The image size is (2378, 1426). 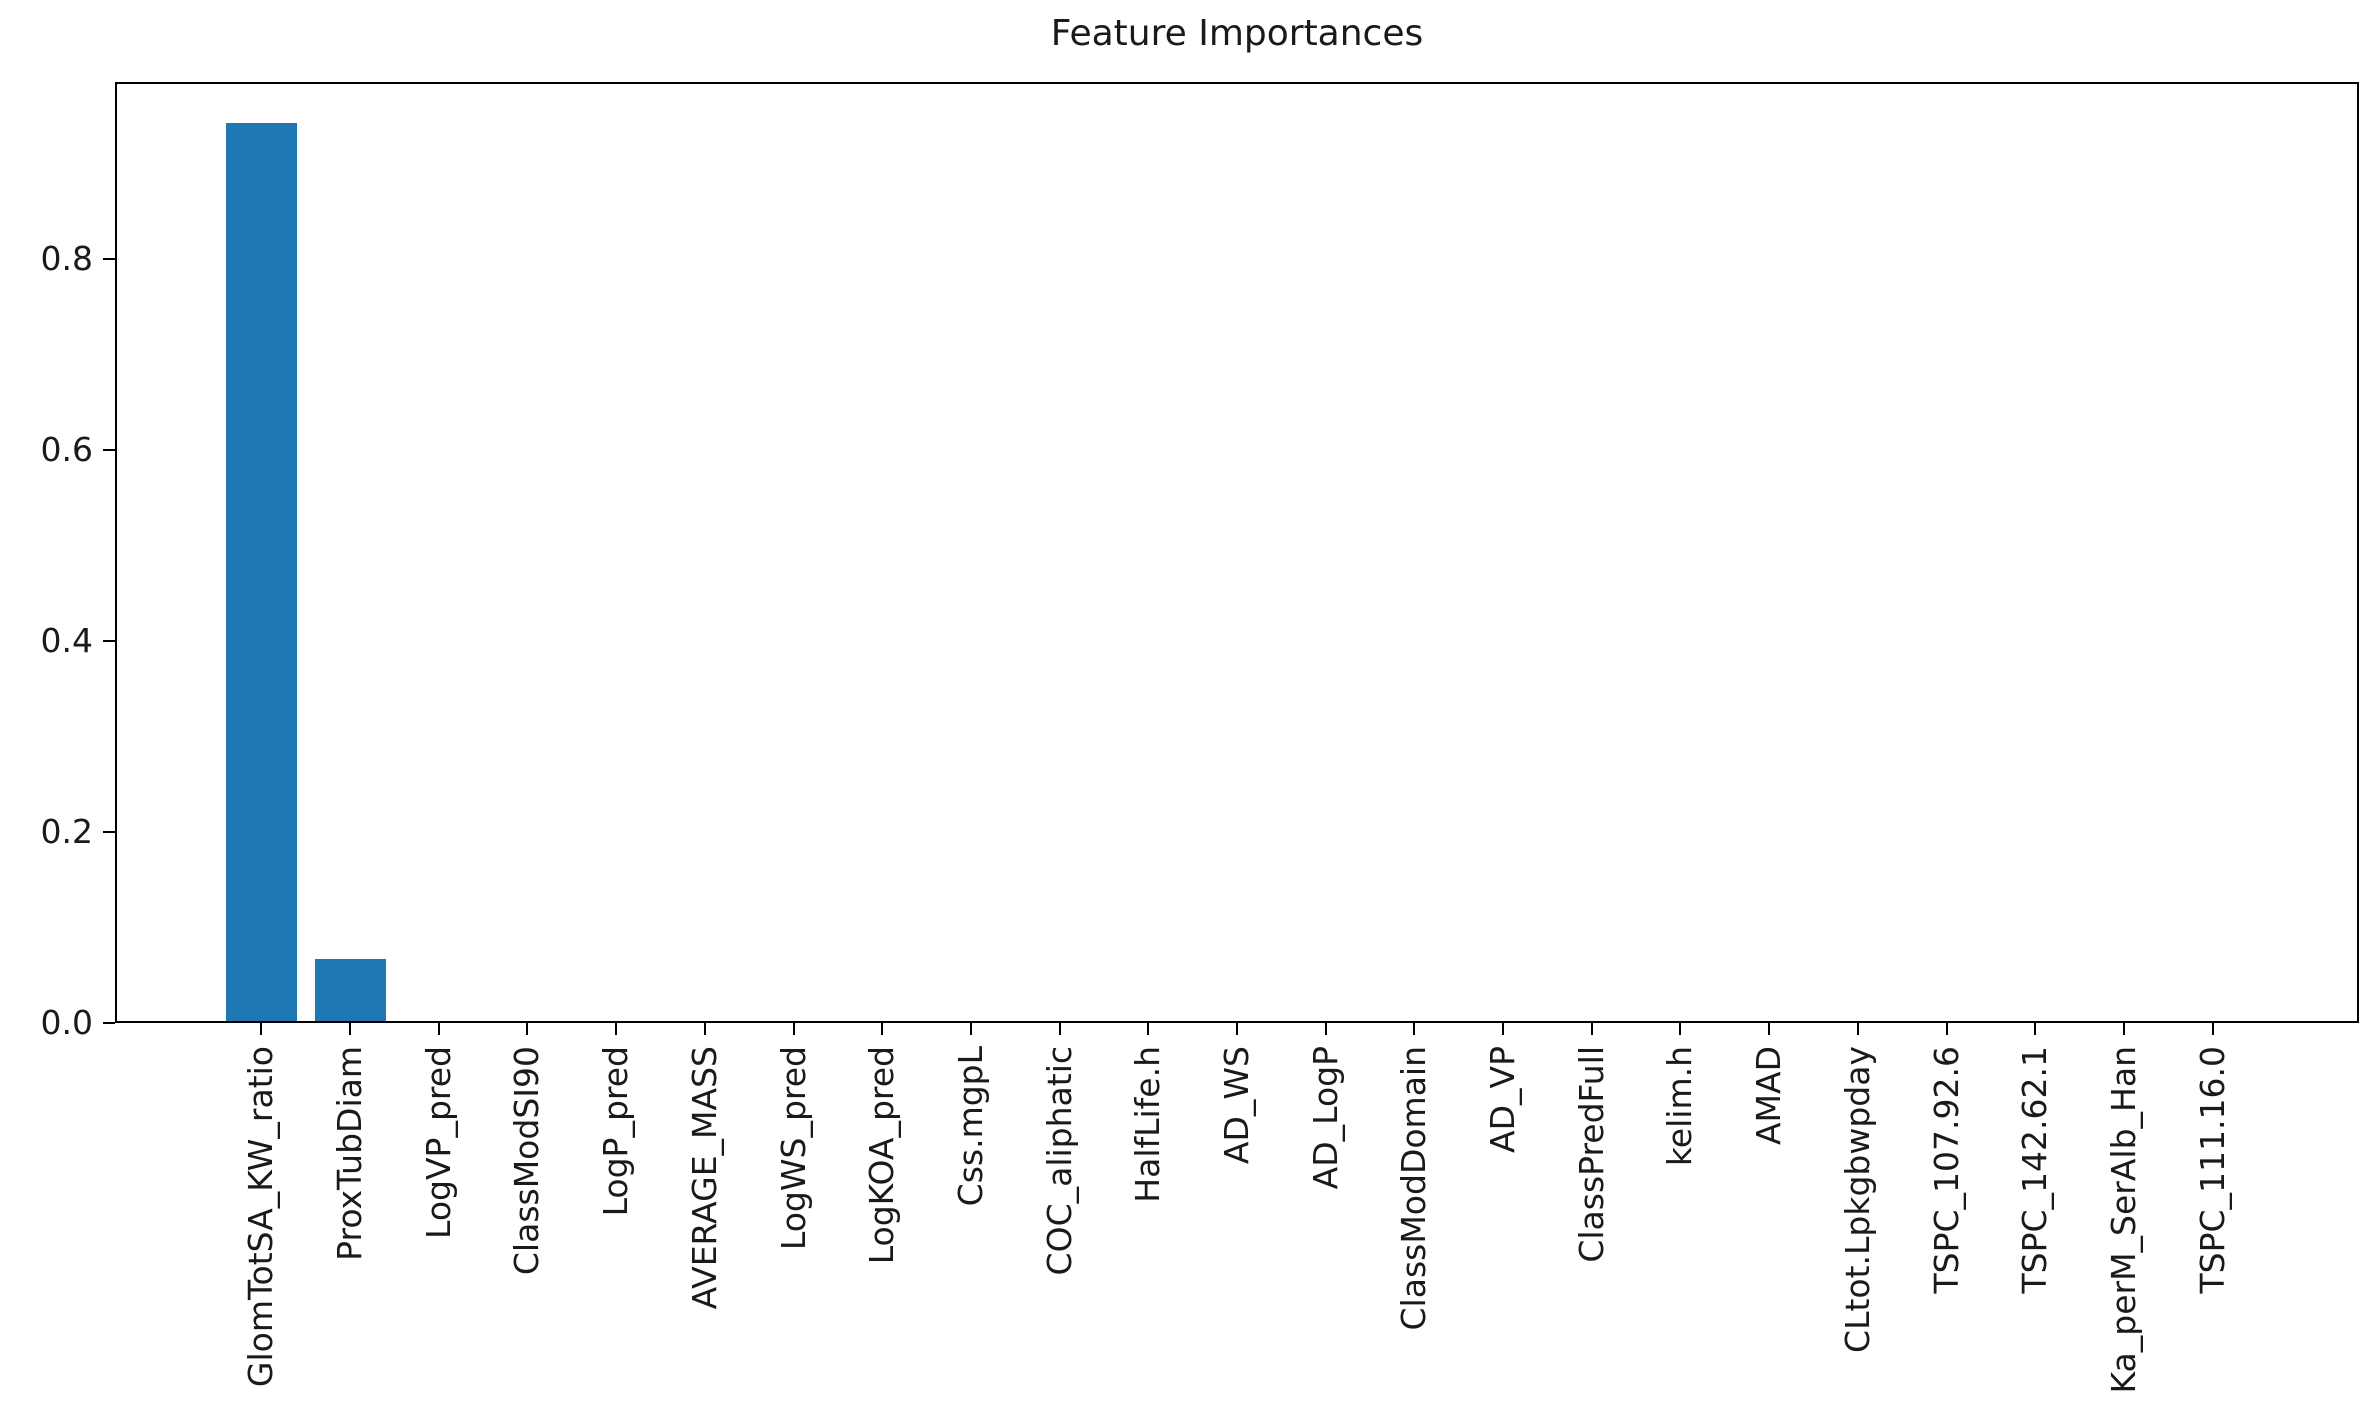 What do you see at coordinates (2123, 1220) in the screenshot?
I see `x-tick-label: Ka_perM_SerAlb_Han` at bounding box center [2123, 1220].